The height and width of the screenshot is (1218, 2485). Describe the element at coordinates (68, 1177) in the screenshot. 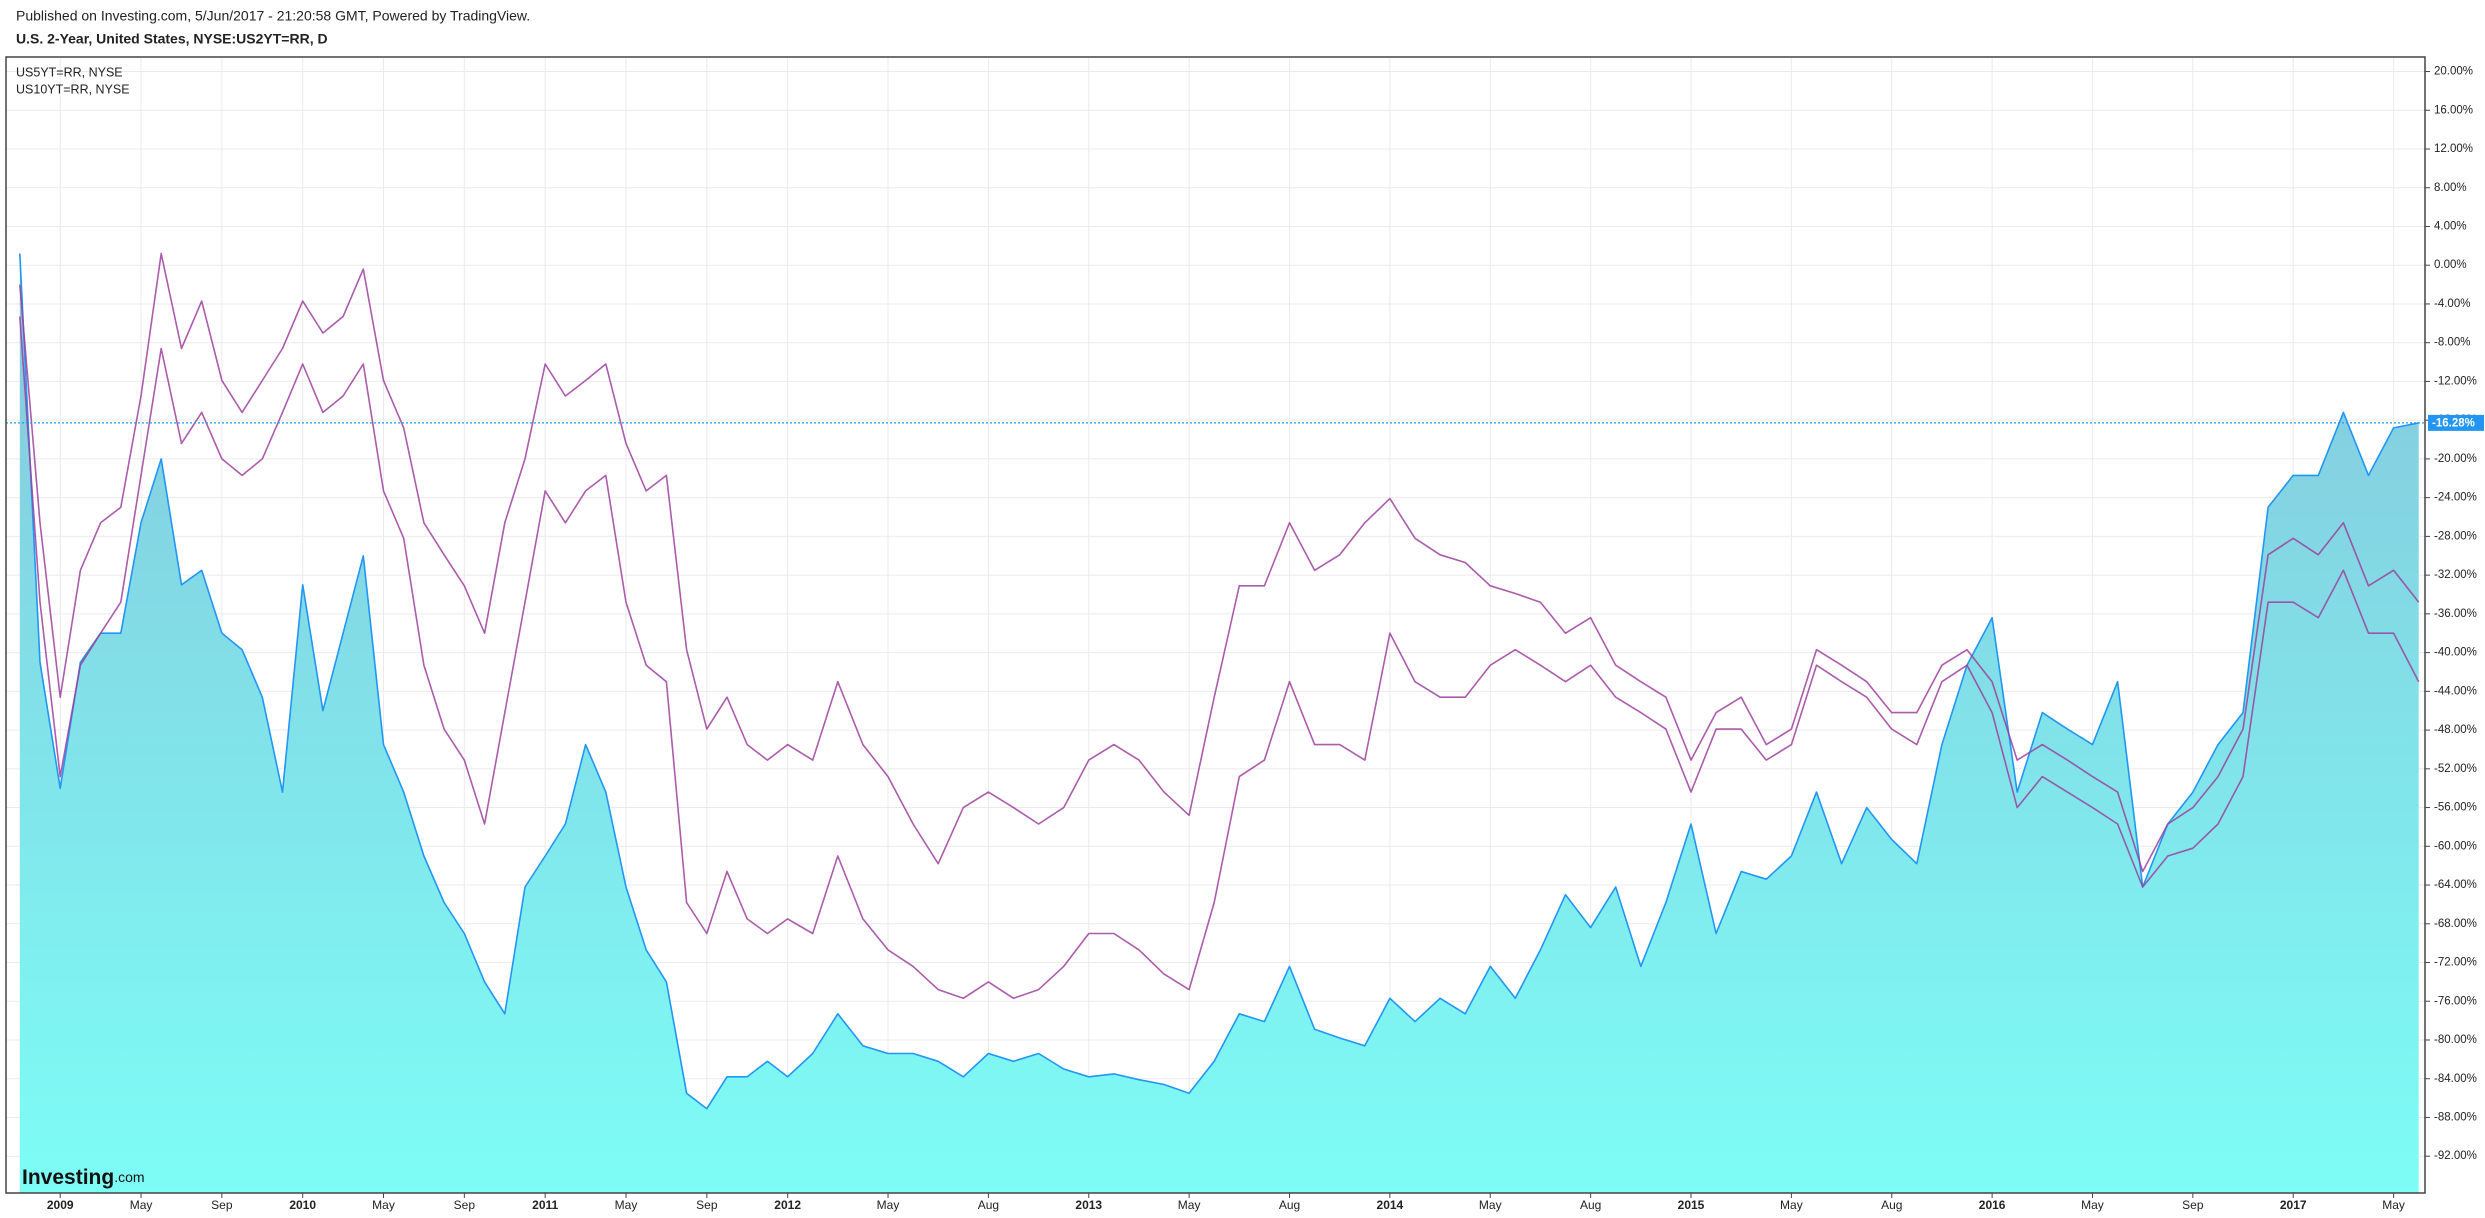

I see `watermark-main: Investing` at that location.